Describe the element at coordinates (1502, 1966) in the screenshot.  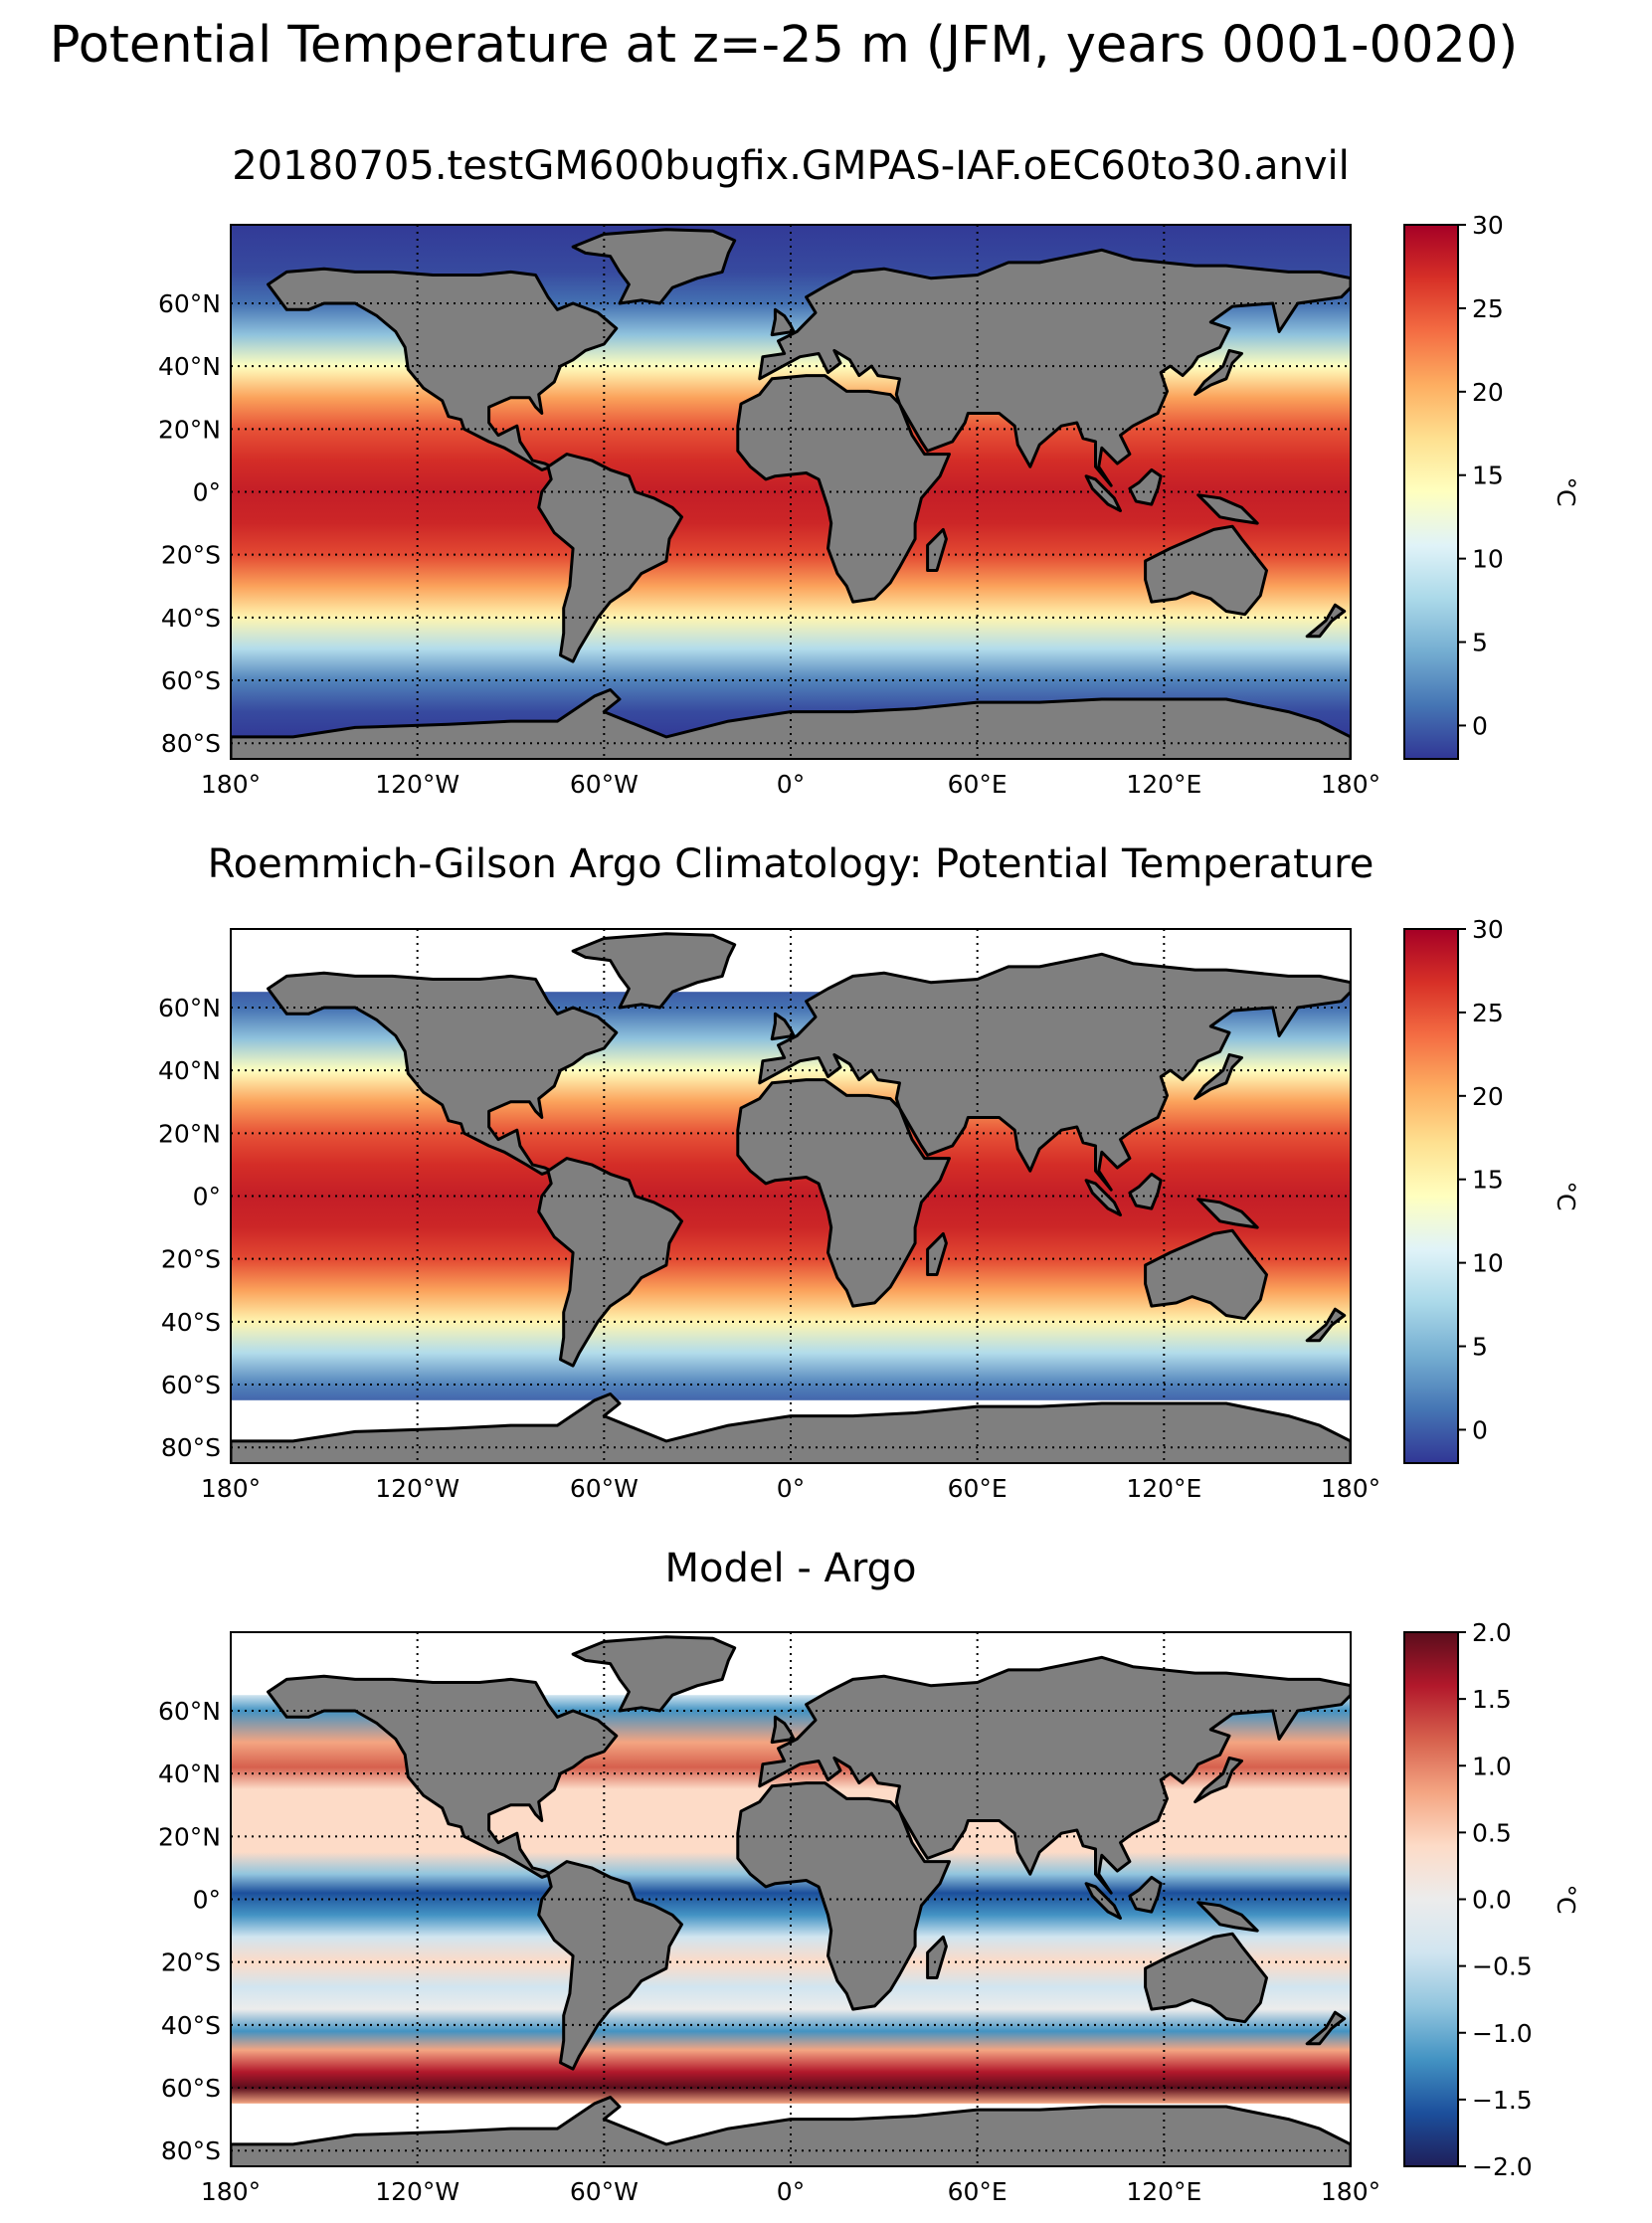
I see `colorbar-tick-label: −0.5` at that location.